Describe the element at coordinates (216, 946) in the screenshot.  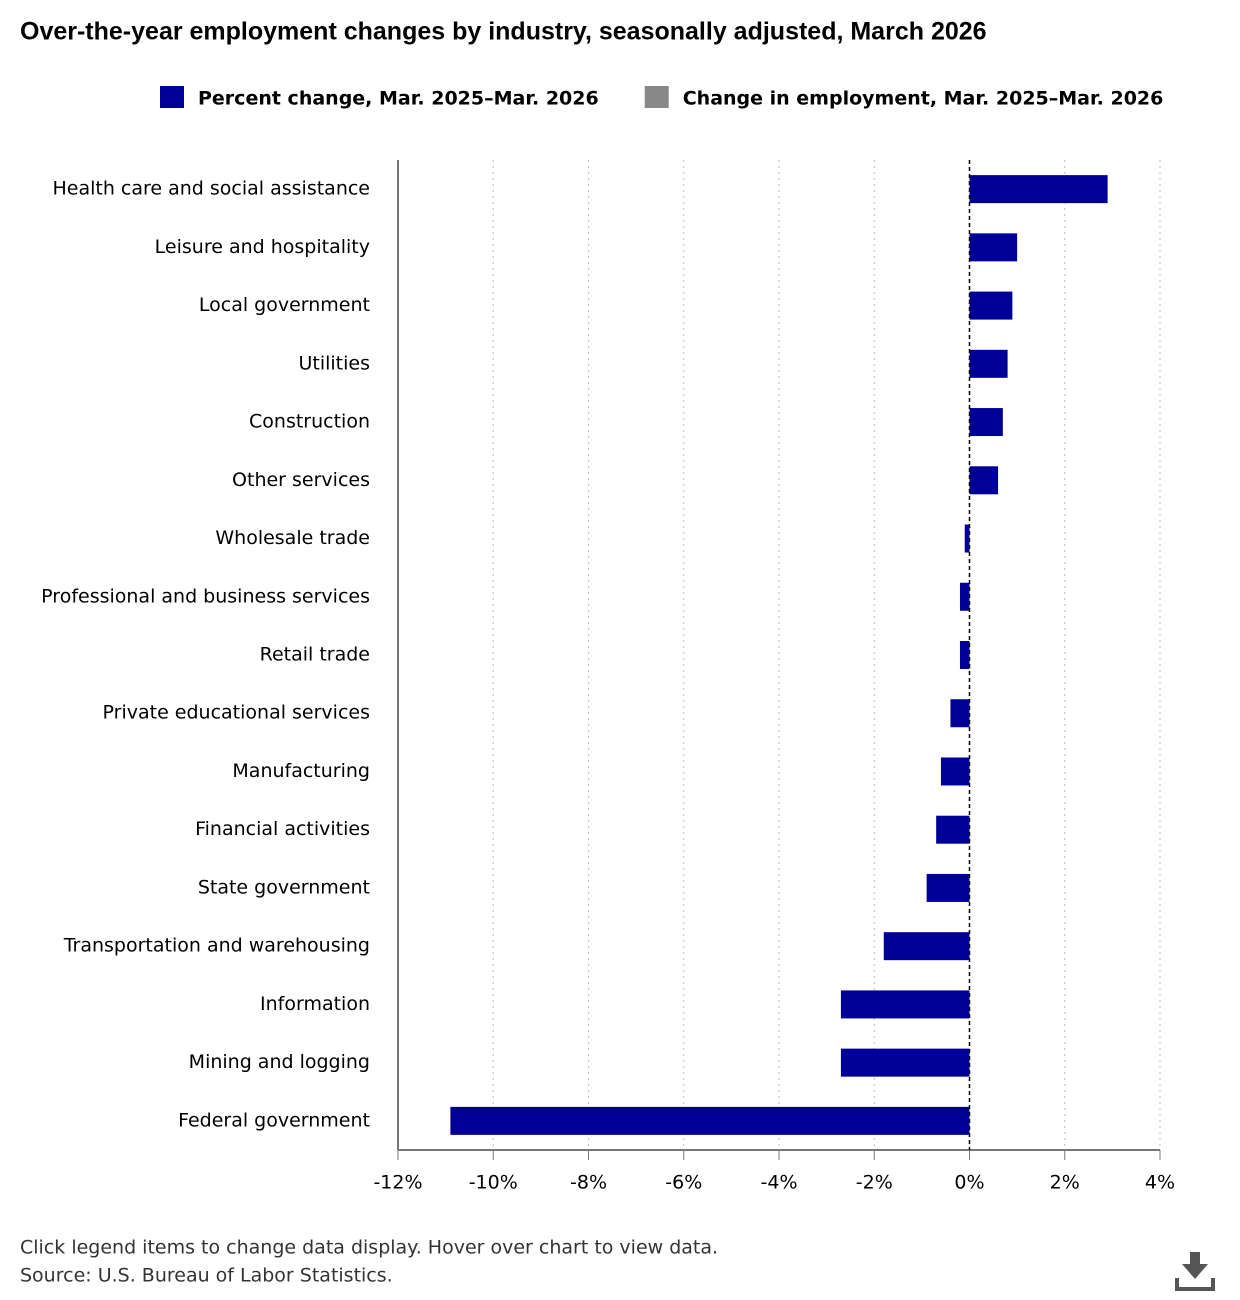
I see `y-tick-label: Transportation and warehousing` at that location.